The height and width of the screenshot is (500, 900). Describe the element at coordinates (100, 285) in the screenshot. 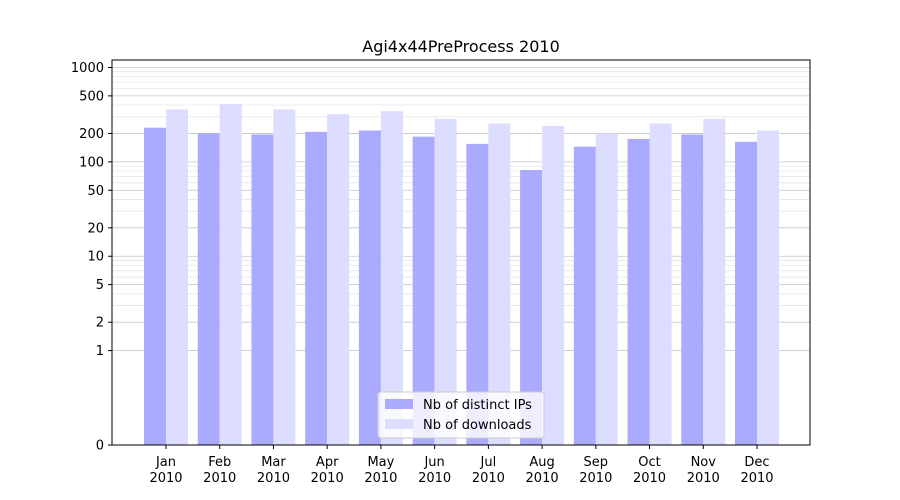

I see `y-tick-label: 5` at that location.